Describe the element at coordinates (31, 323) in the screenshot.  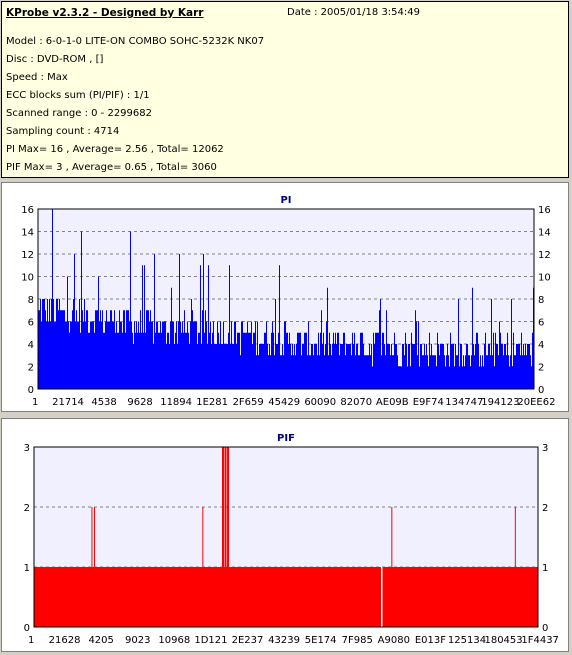
I see `y-tick-label-left: 6` at that location.